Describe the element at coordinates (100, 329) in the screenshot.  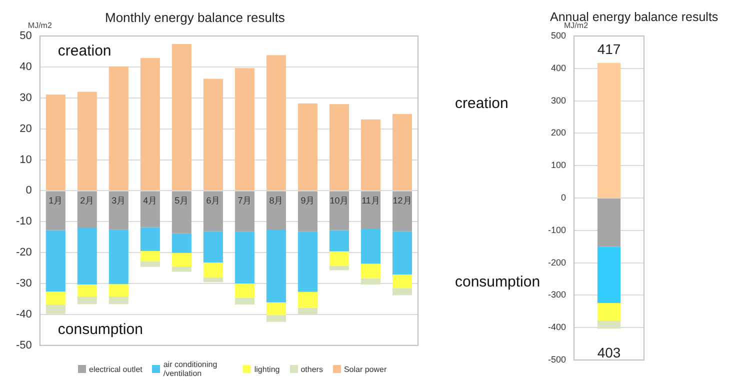
I see `annotation: consumption` at that location.